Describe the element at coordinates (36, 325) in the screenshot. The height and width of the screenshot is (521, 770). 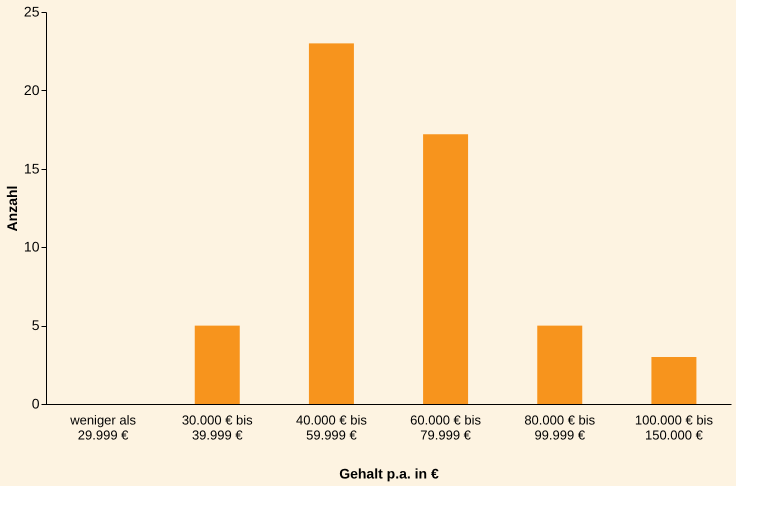
I see `y-tick-label: 5` at that location.